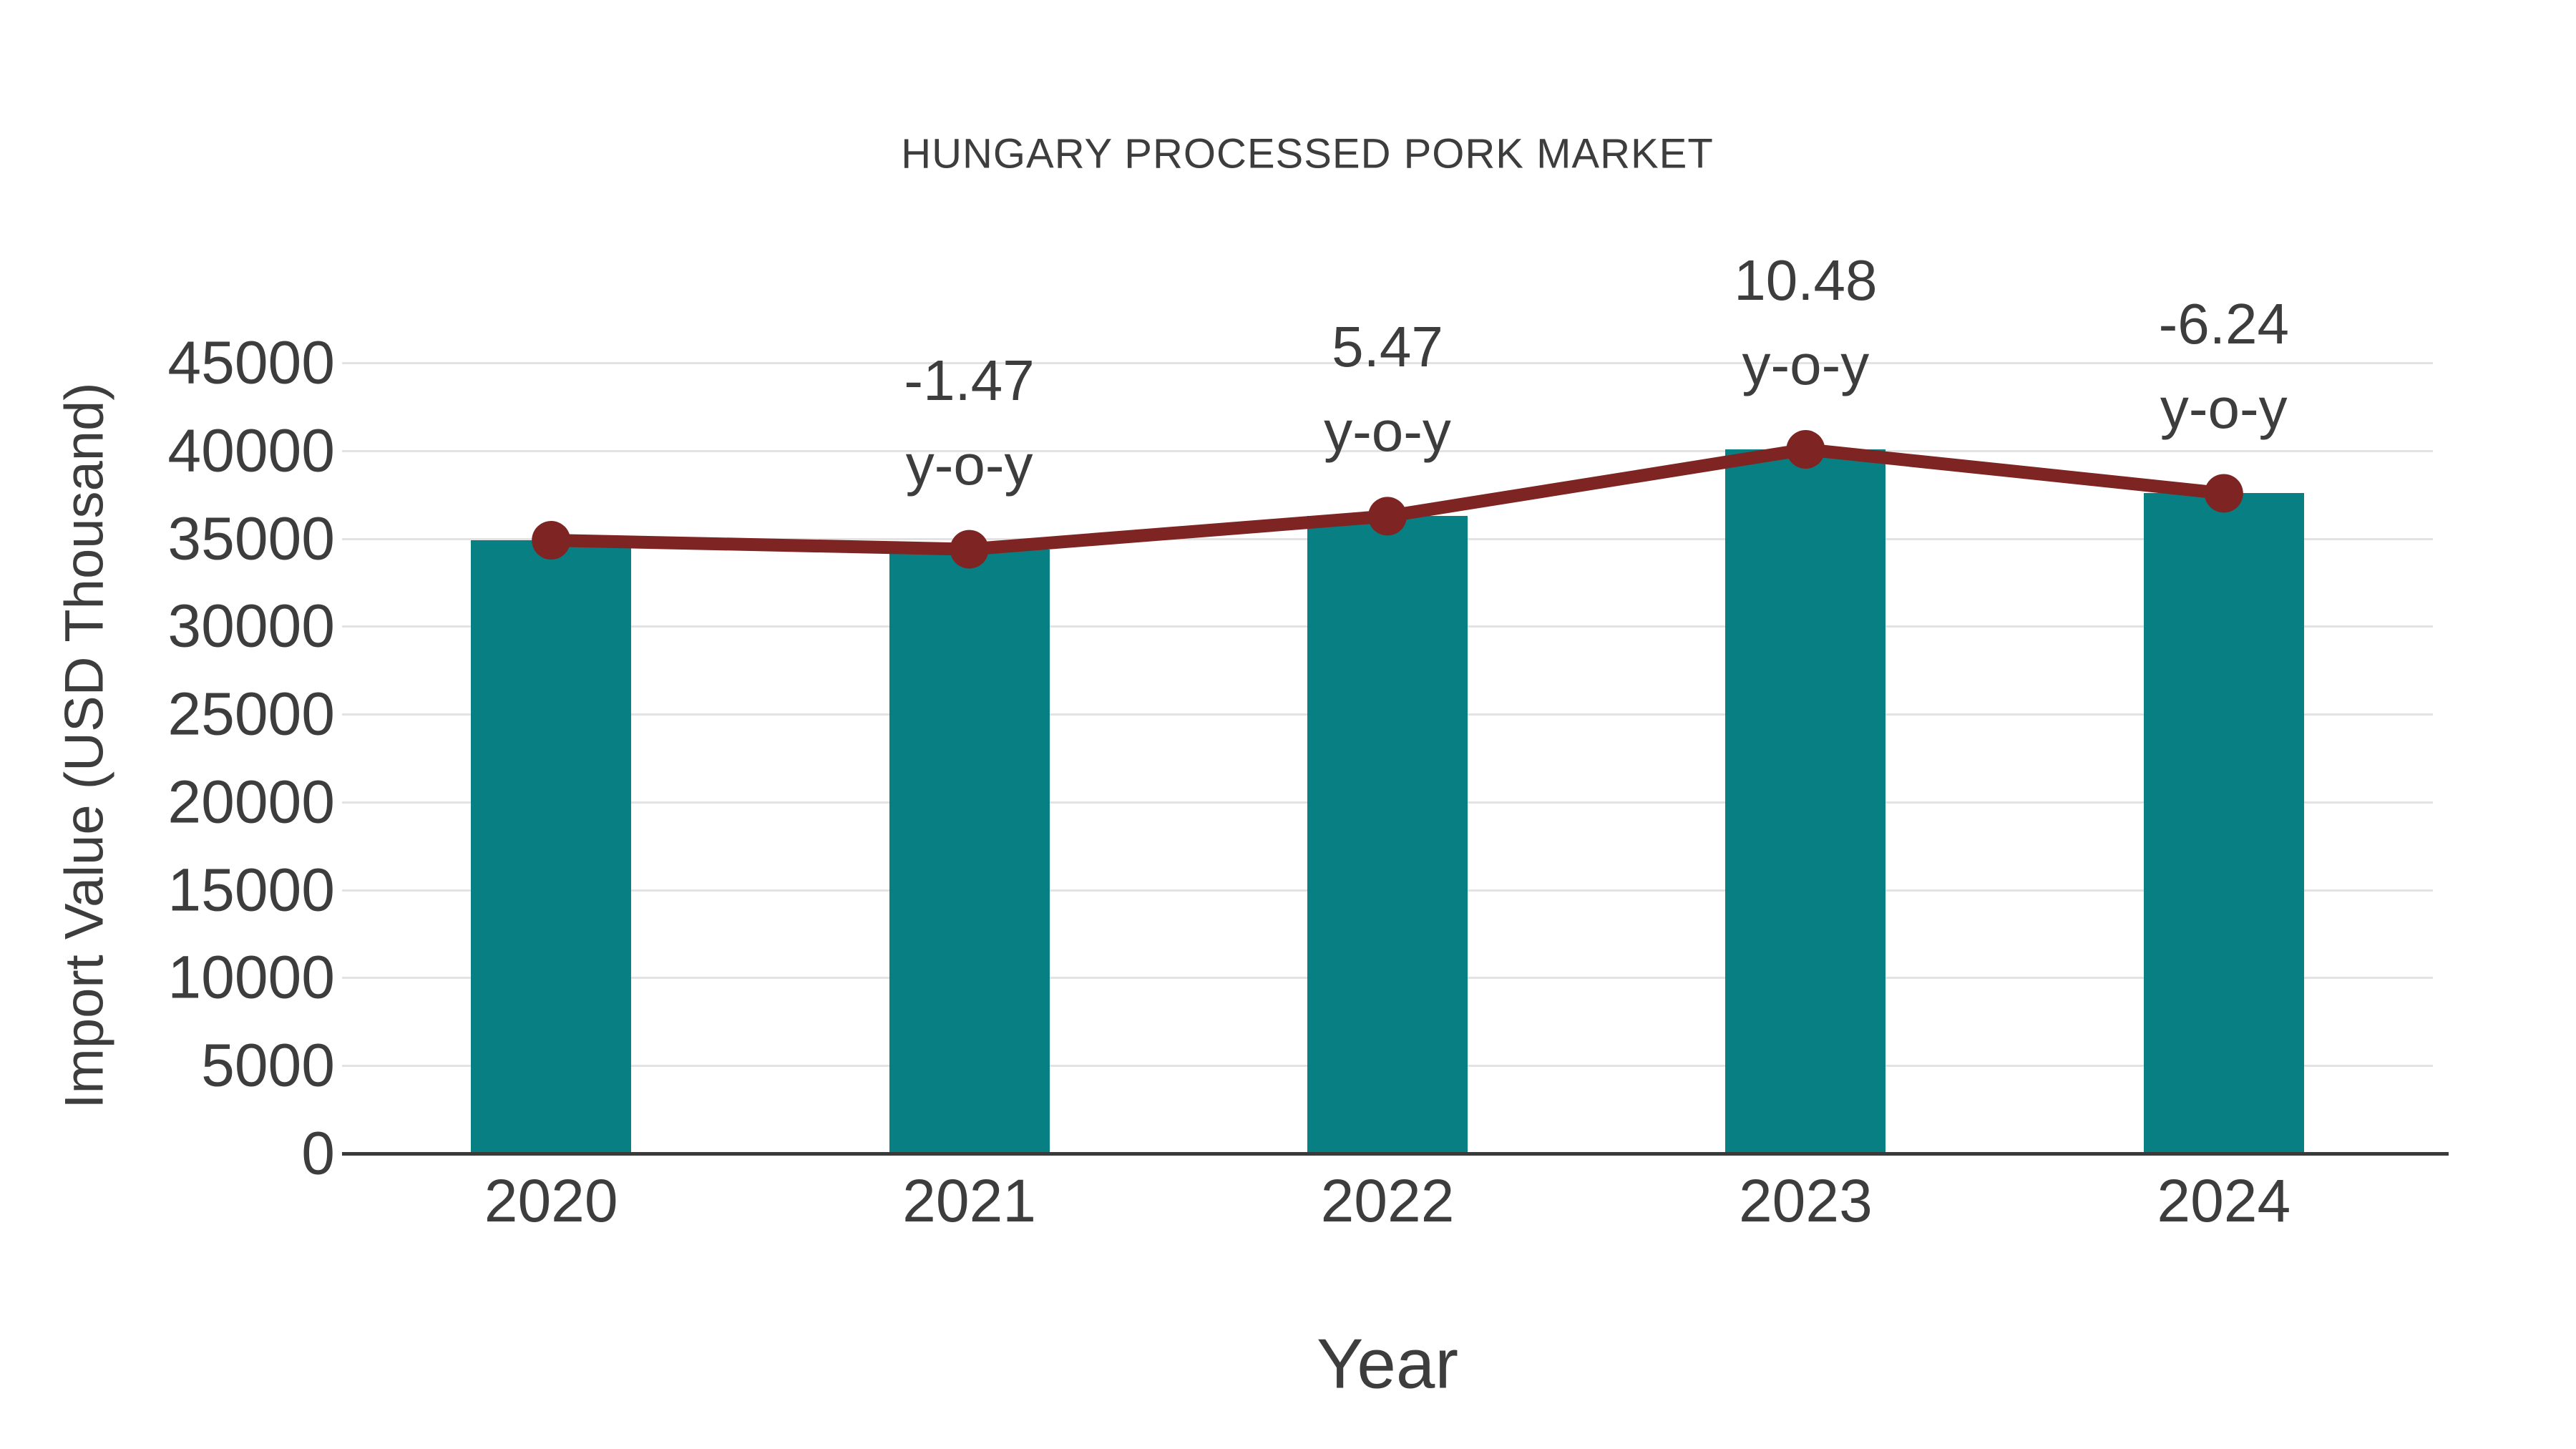  What do you see at coordinates (251, 977) in the screenshot?
I see `y-tick-label: 10000` at bounding box center [251, 977].